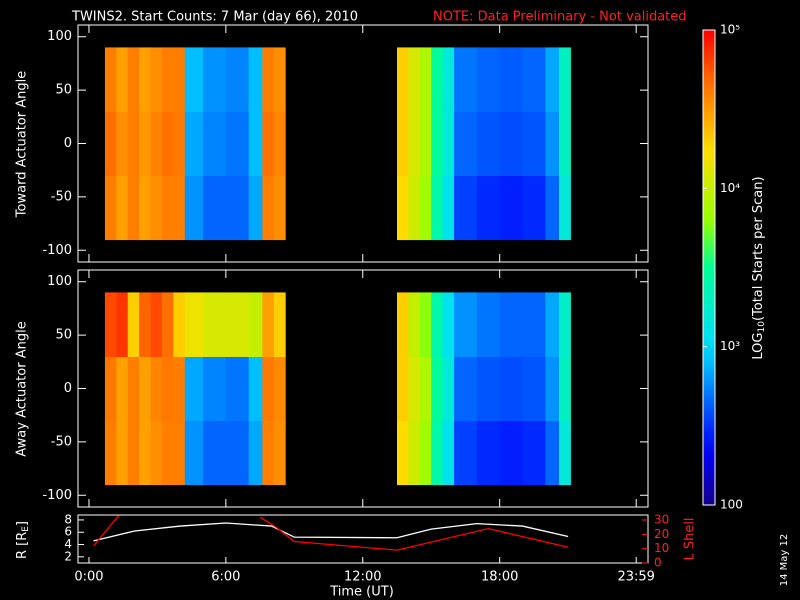  Describe the element at coordinates (635, 577) in the screenshot. I see `x-tick-label: 23:59` at that location.